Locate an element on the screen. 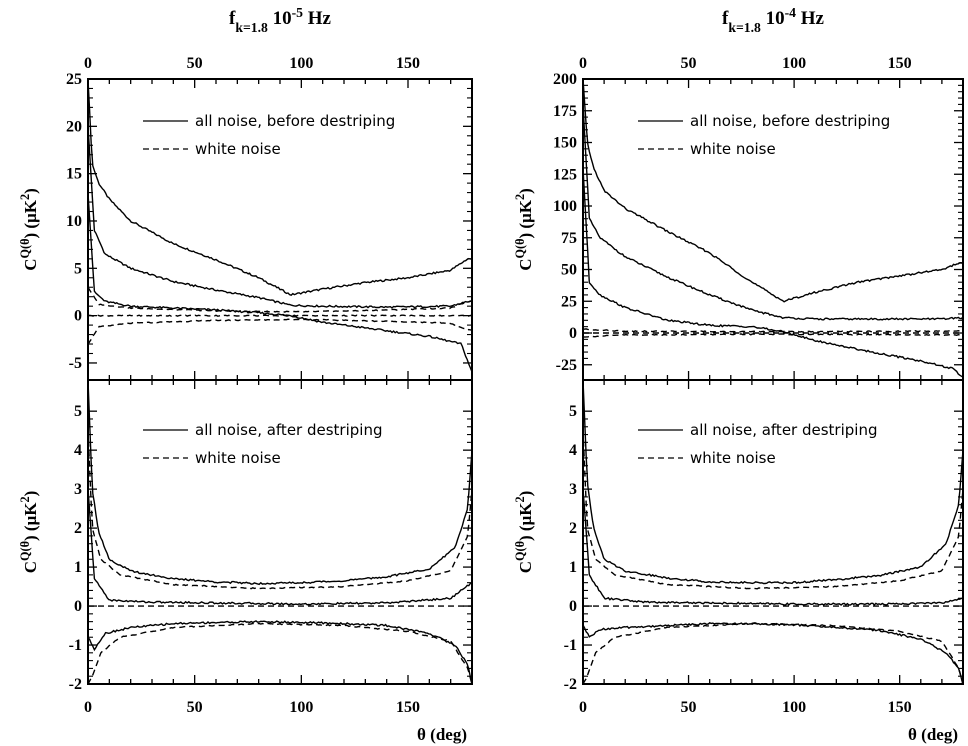 The image size is (968, 746). y-tick-label: 200 is located at coordinates (565, 79).